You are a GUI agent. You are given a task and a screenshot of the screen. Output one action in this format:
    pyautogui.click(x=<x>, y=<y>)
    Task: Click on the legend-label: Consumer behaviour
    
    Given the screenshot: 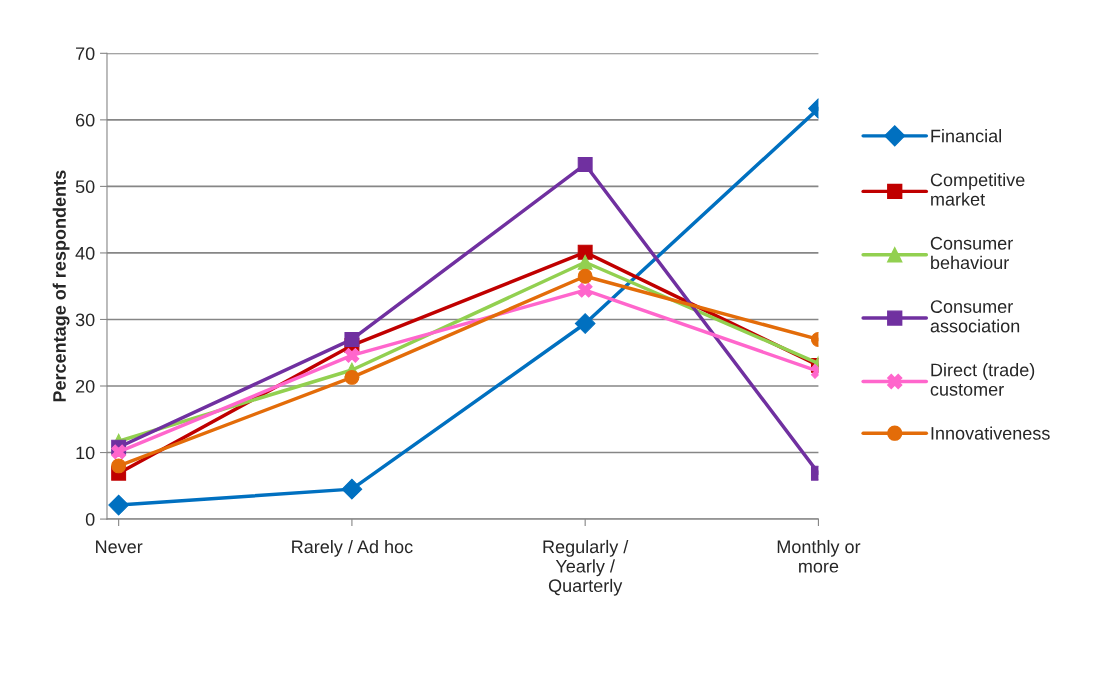 What is the action you would take?
    pyautogui.click(x=971, y=253)
    